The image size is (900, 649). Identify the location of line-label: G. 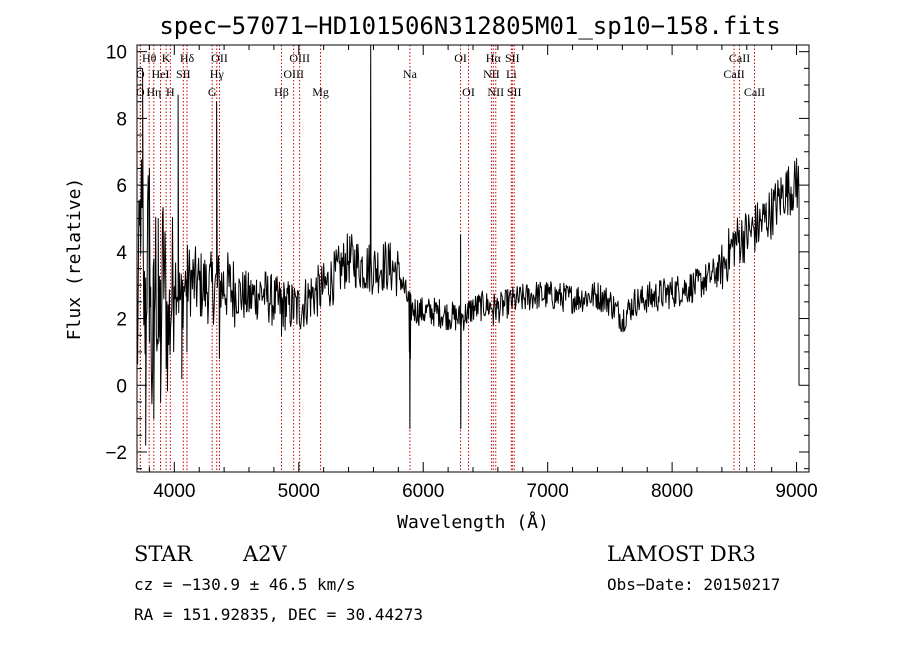
(212, 92).